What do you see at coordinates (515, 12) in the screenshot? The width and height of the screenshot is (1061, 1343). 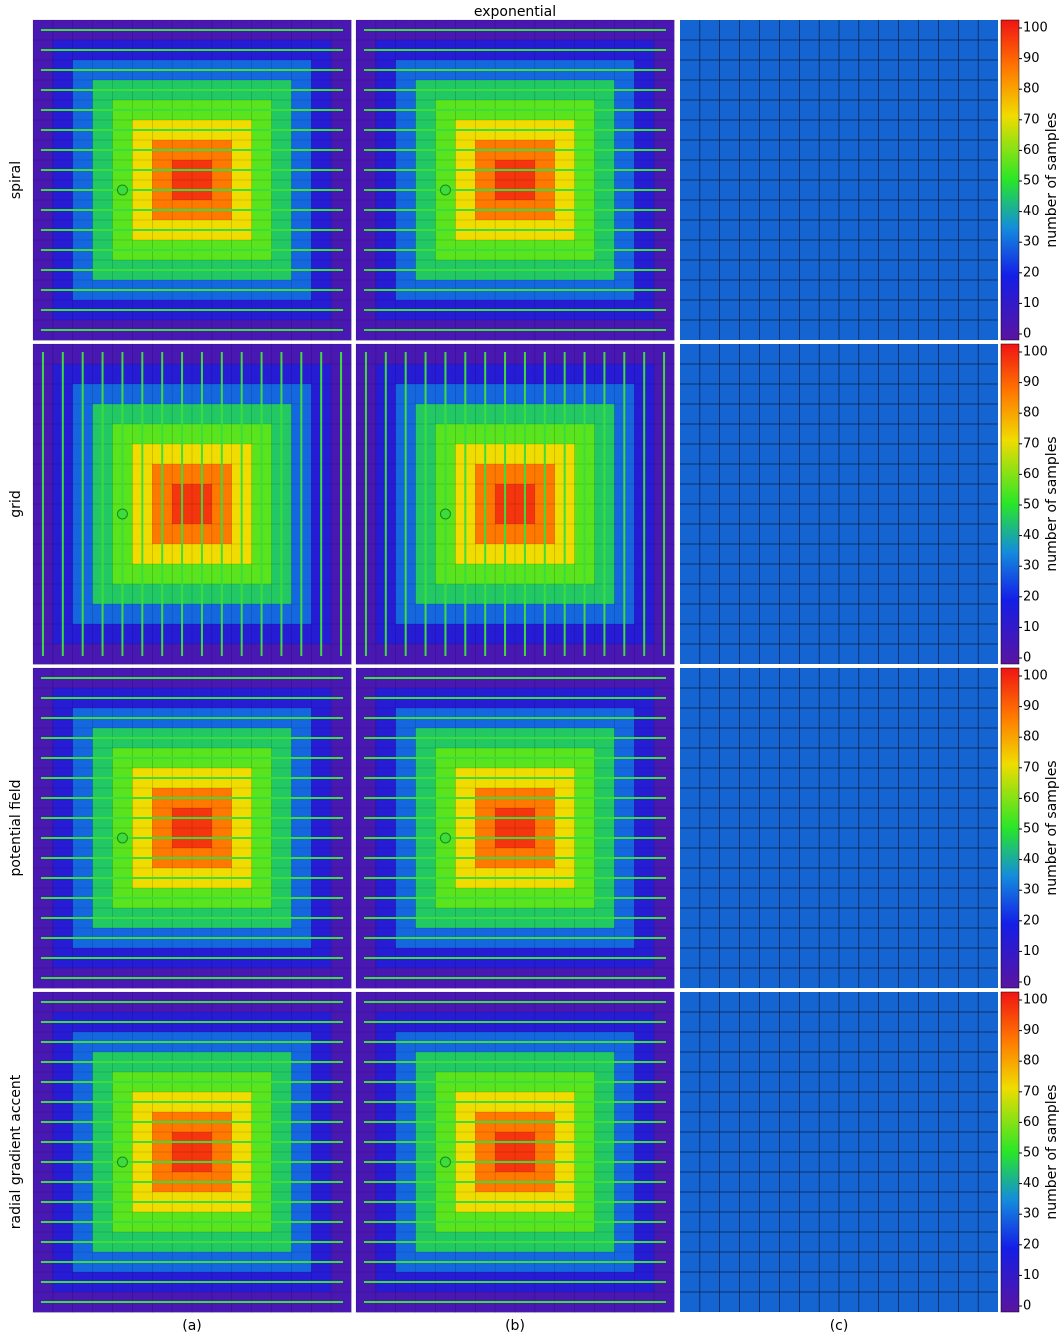 I see `figure-title: exponential` at bounding box center [515, 12].